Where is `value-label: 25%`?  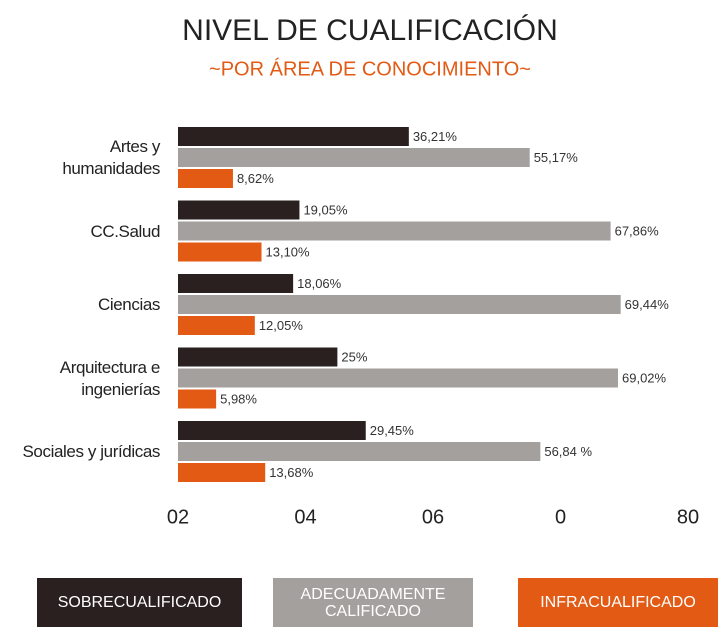
value-label: 25% is located at coordinates (354, 356).